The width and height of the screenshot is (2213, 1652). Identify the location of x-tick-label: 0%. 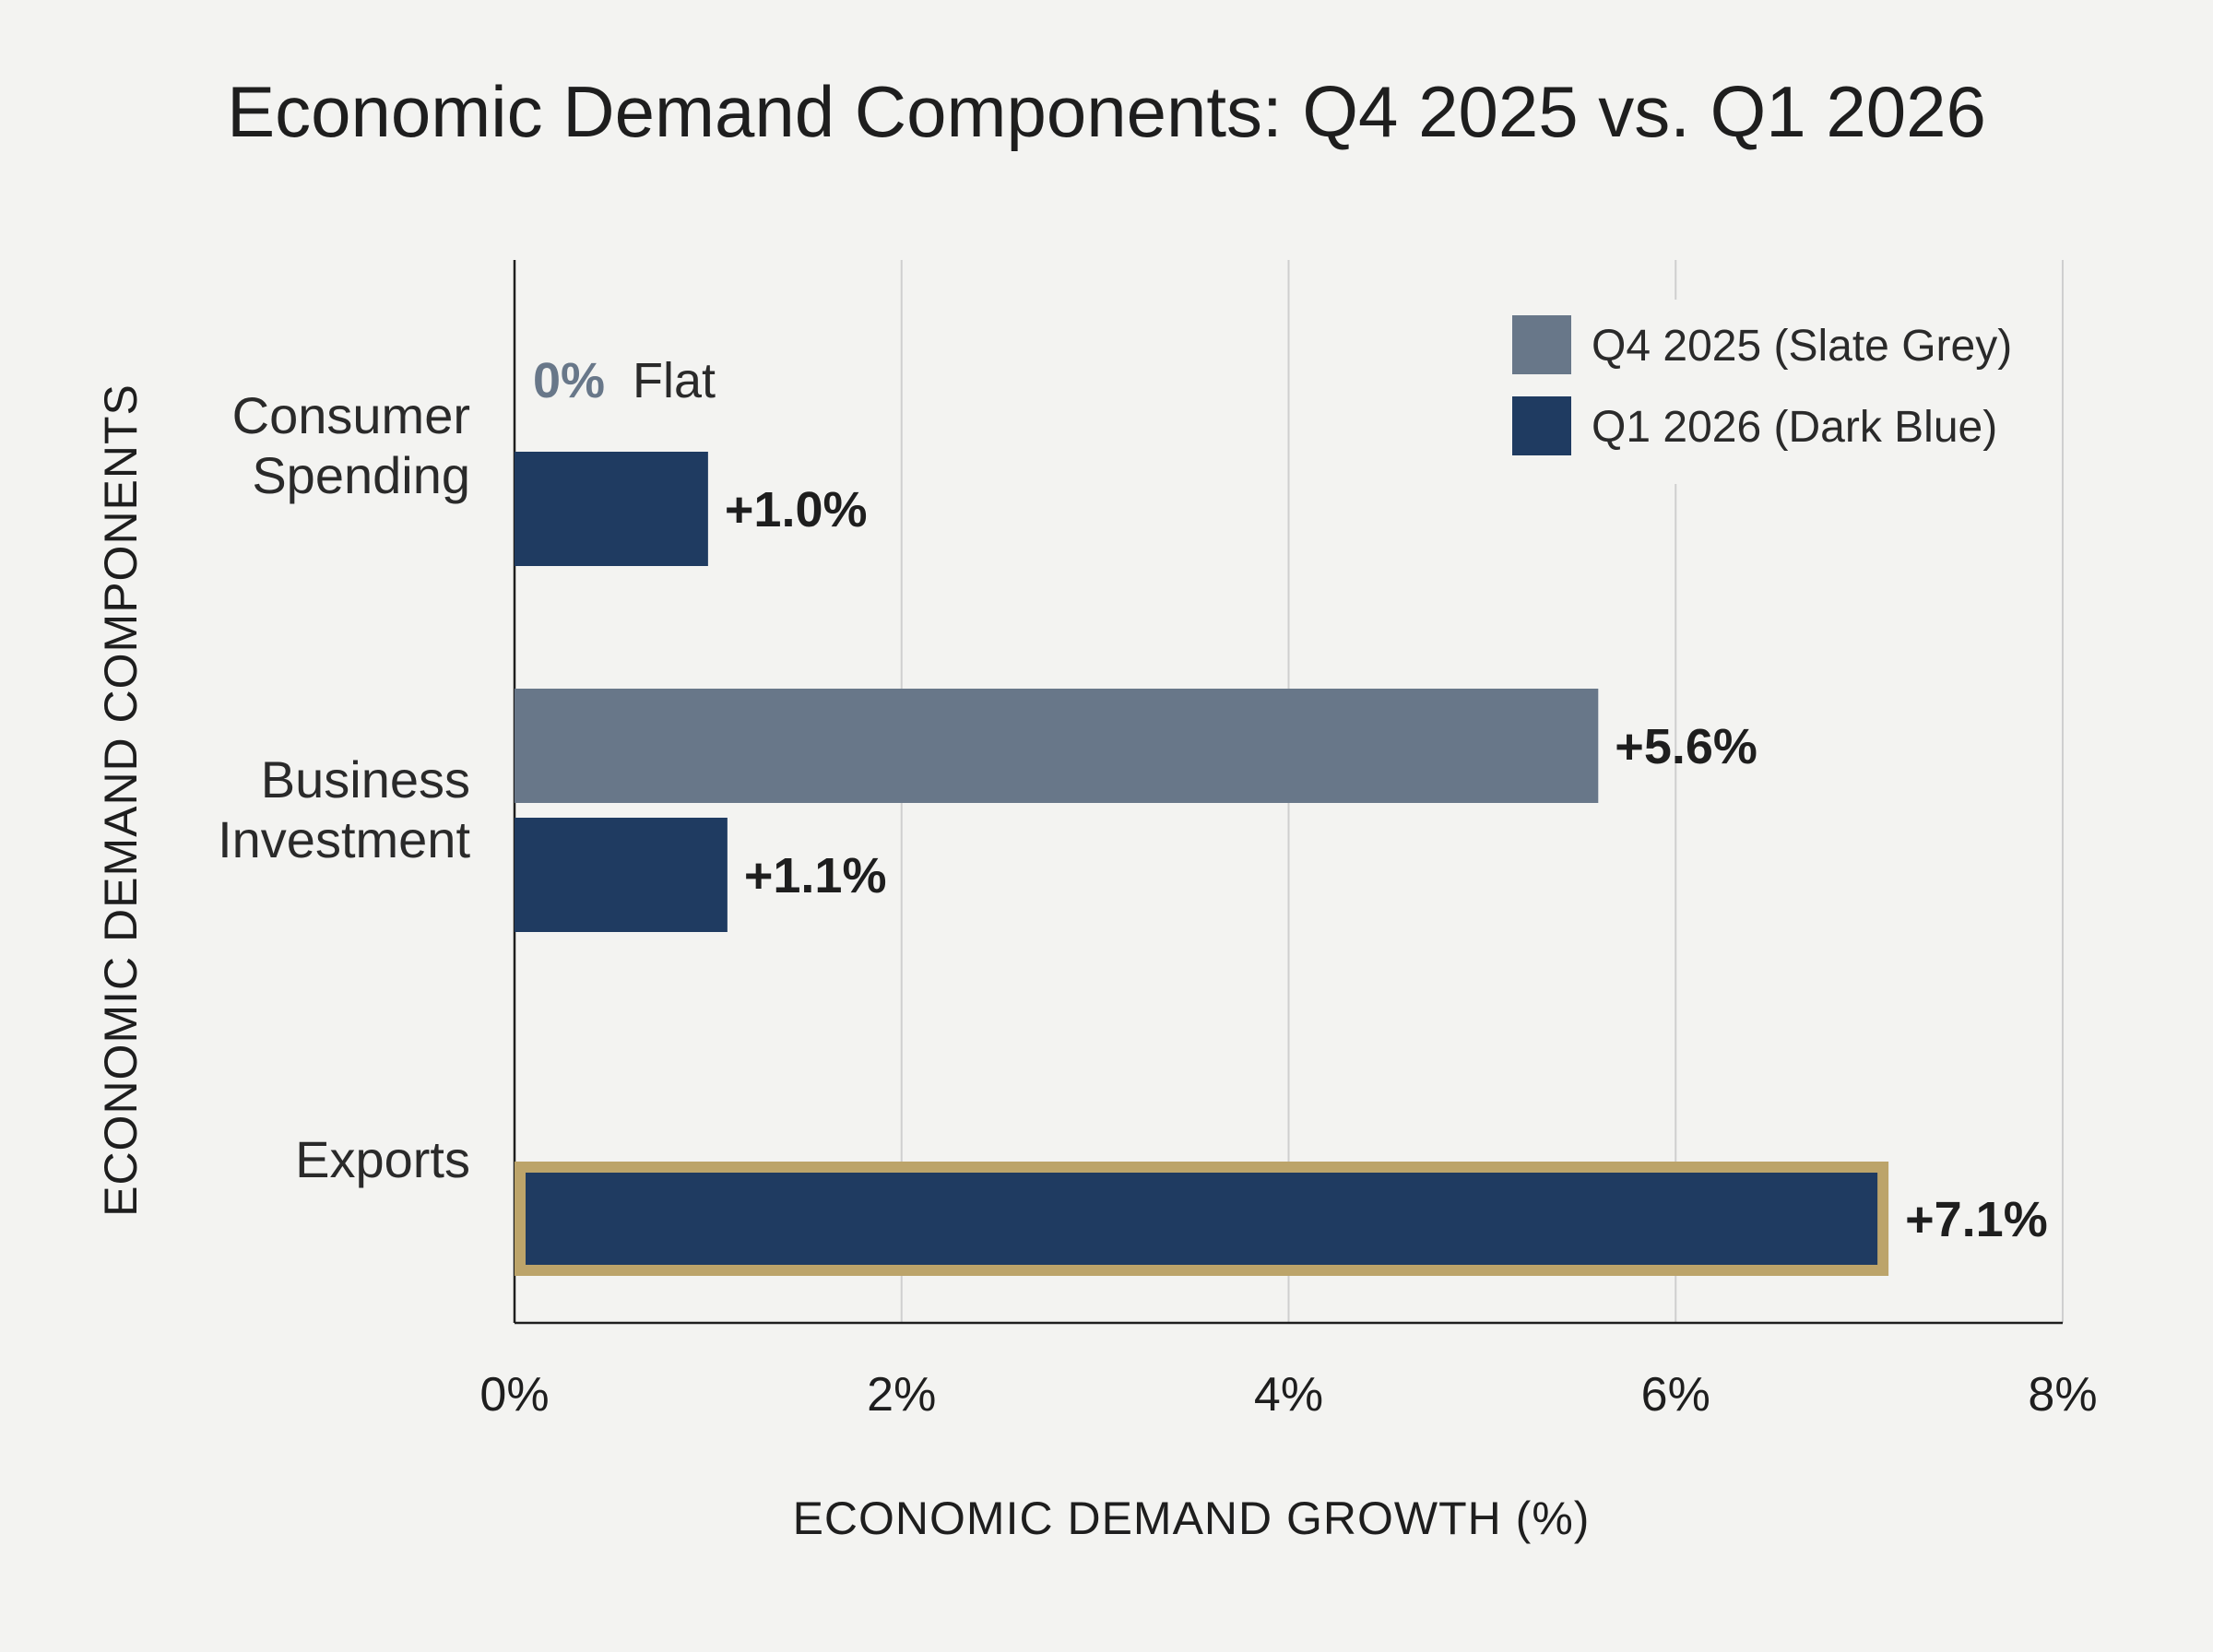
(514, 1395).